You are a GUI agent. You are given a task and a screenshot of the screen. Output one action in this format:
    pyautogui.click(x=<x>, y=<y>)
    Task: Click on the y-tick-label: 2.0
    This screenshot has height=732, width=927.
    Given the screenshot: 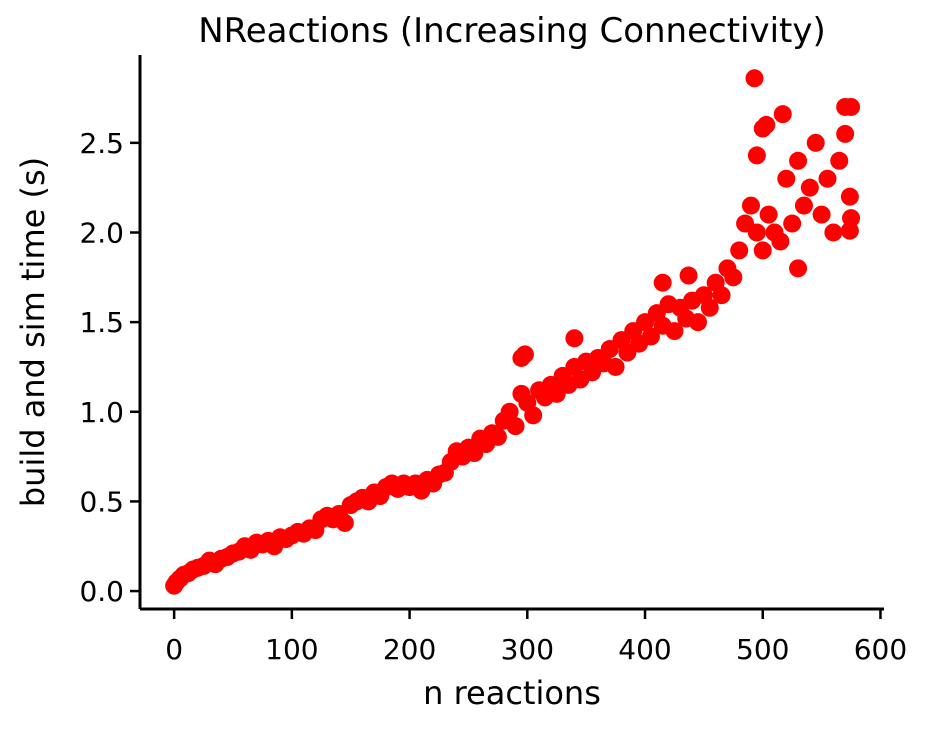 What is the action you would take?
    pyautogui.click(x=101, y=232)
    